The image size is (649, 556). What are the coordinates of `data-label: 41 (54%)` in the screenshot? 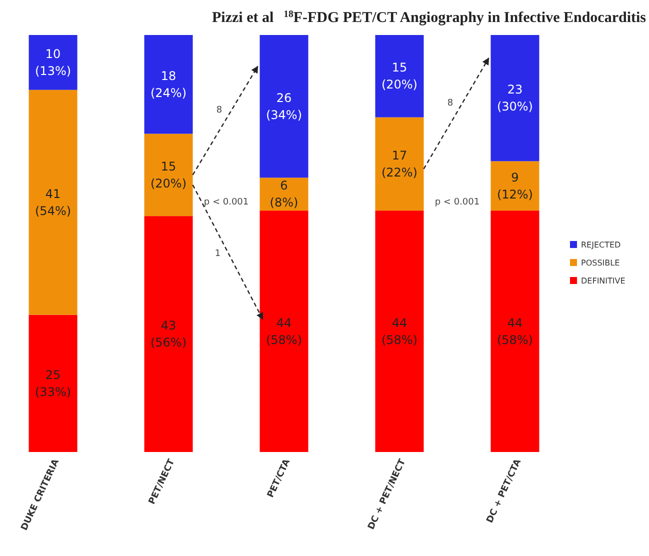 It's located at (53, 202).